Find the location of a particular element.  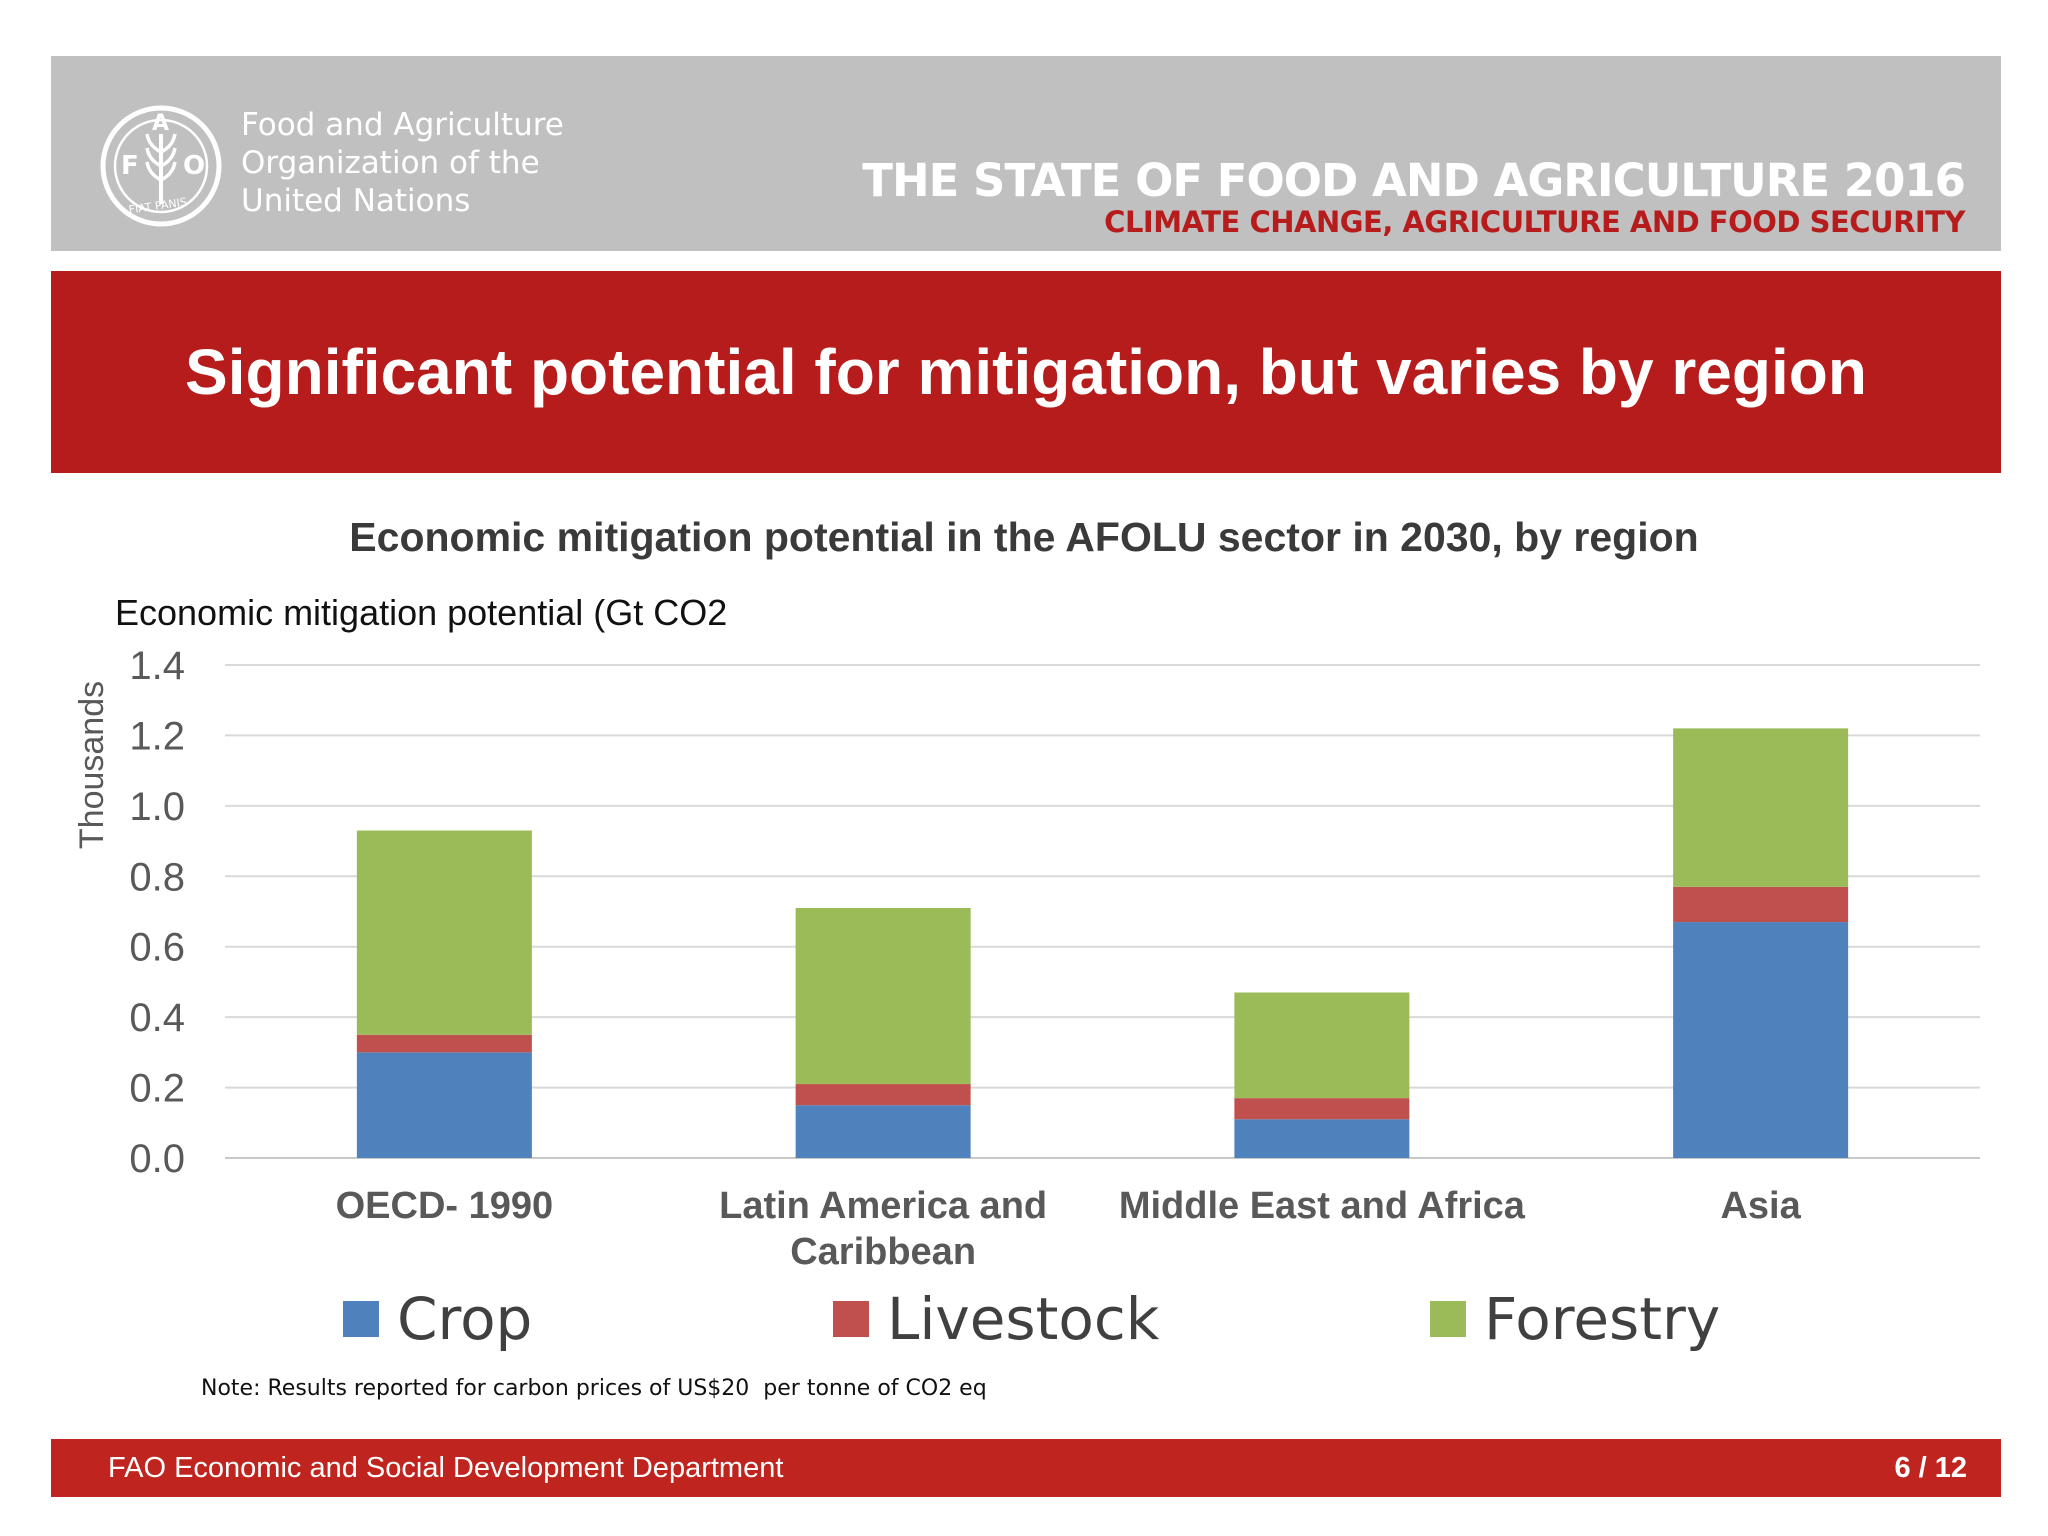

legend-item-crop: Crop is located at coordinates (437, 1319).